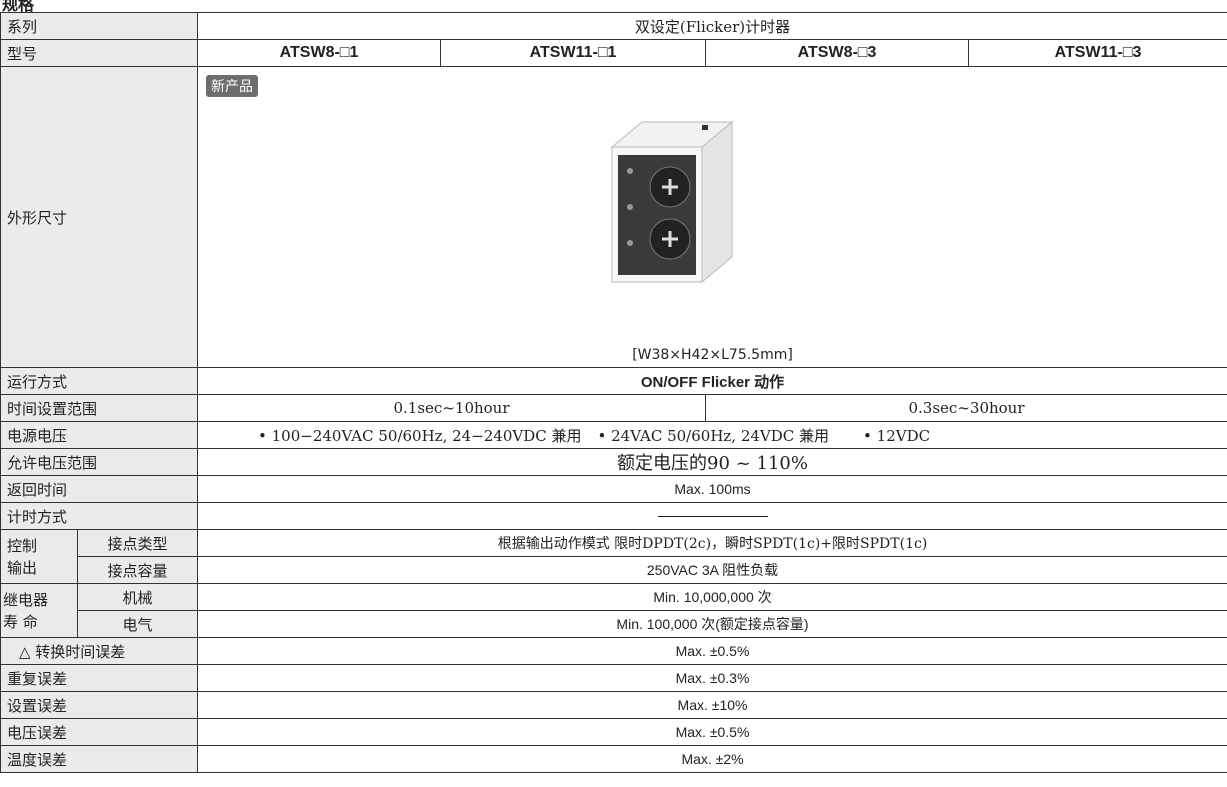  I want to click on cell: Max. ±2%, so click(712, 759).